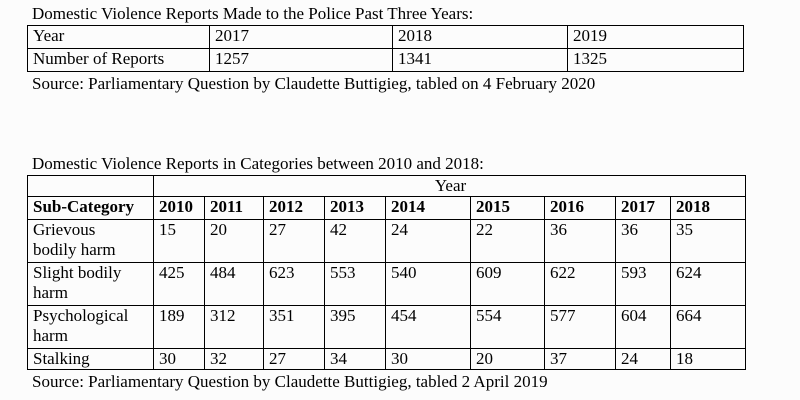  Describe the element at coordinates (507, 208) in the screenshot. I see `col-header-2015: 2015` at that location.